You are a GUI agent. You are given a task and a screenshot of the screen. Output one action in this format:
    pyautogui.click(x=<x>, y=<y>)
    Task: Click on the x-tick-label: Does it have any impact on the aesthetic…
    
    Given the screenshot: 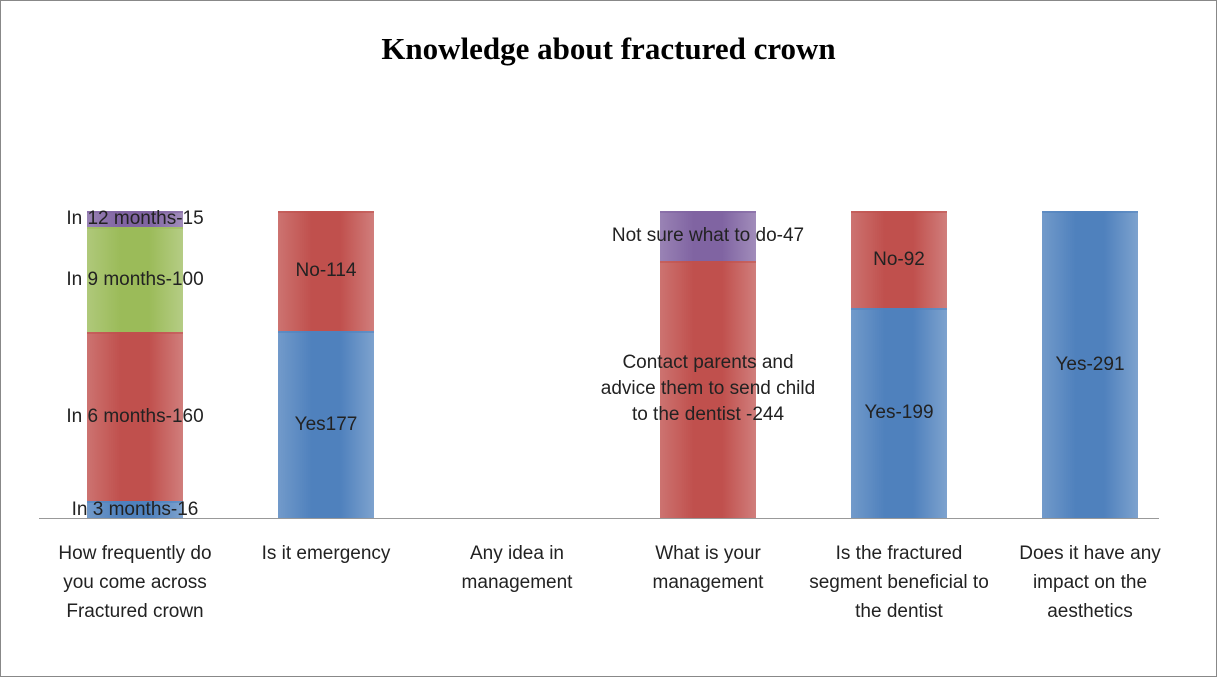 What is the action you would take?
    pyautogui.click(x=1090, y=582)
    